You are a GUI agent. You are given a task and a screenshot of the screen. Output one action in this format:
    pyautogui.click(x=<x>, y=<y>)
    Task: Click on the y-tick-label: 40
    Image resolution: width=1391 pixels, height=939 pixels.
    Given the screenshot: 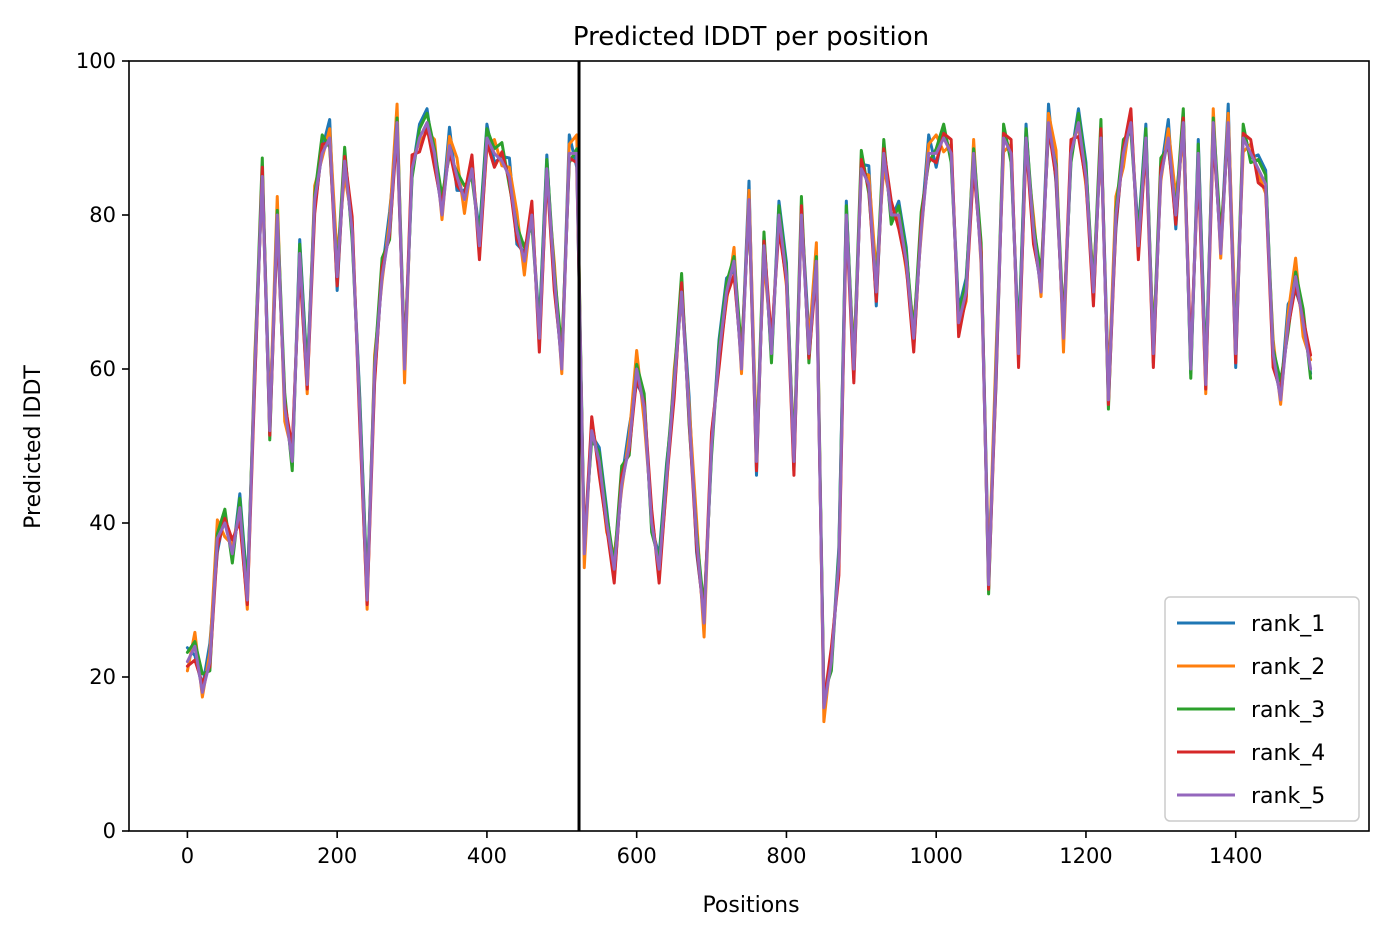 What is the action you would take?
    pyautogui.click(x=102, y=523)
    